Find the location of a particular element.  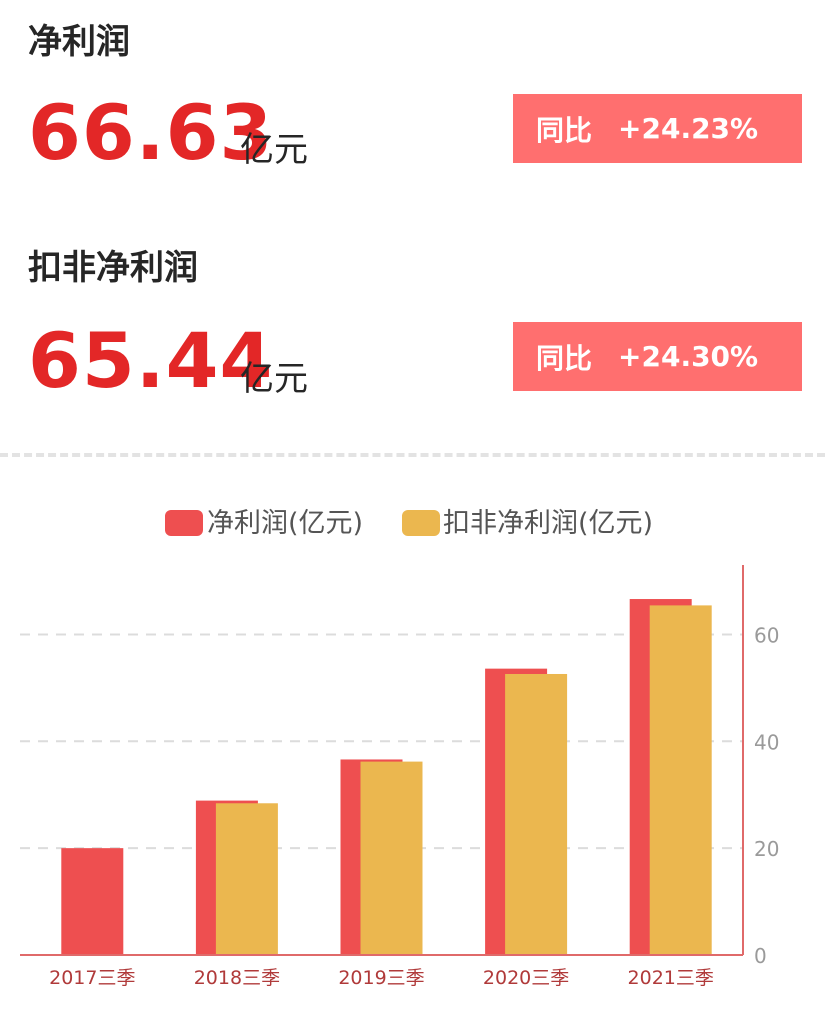

x-category-label-1: 2018三季 is located at coordinates (237, 978).